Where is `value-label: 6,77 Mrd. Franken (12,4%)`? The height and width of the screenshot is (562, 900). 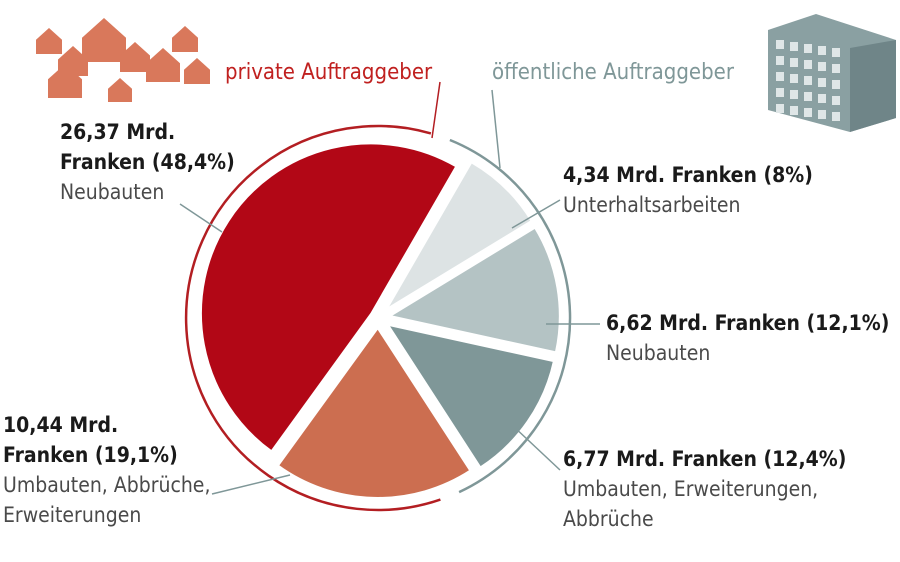 value-label: 6,77 Mrd. Franken (12,4%) is located at coordinates (705, 459).